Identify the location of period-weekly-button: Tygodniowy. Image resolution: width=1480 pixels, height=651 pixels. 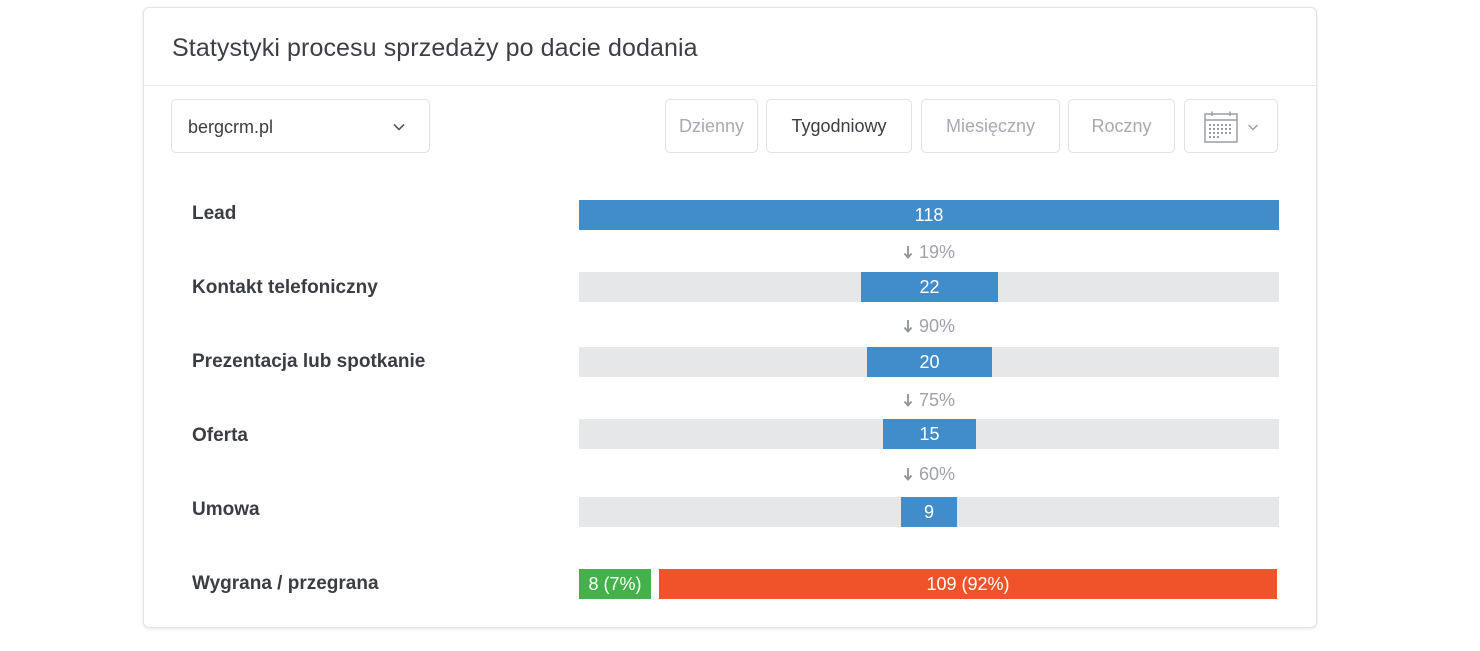
(839, 126).